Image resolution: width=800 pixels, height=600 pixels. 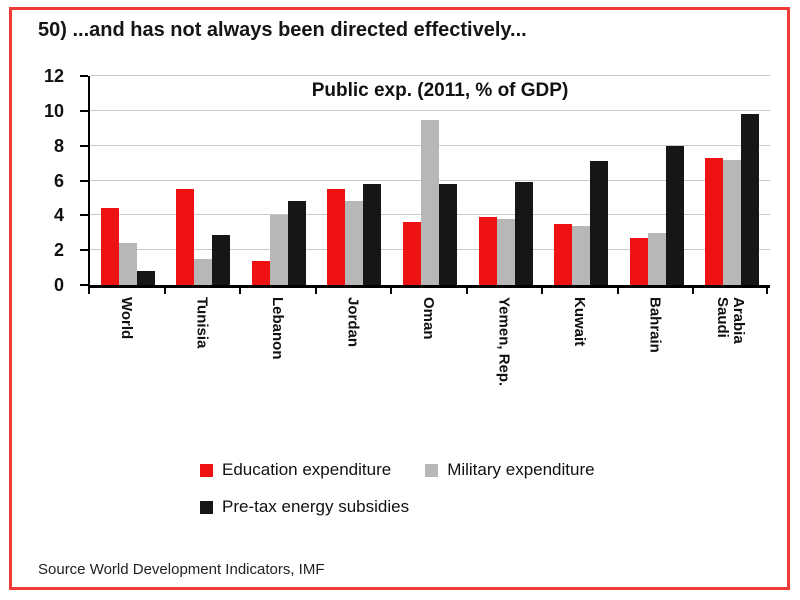 I want to click on category-label-jordan: Jordan, so click(x=353, y=322).